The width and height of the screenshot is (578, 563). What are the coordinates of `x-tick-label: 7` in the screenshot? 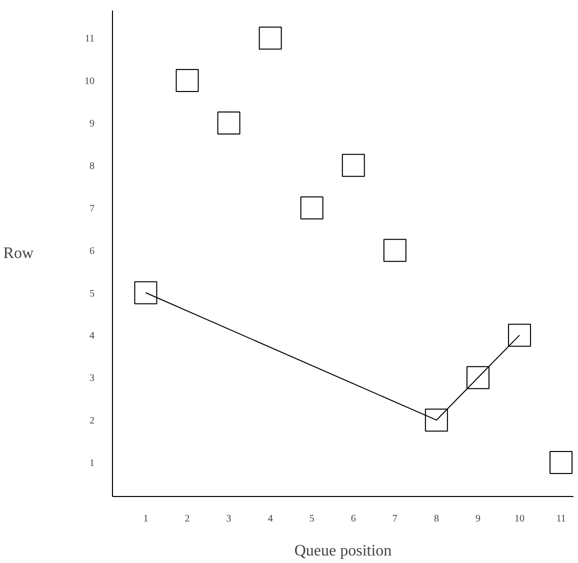 It's located at (395, 519).